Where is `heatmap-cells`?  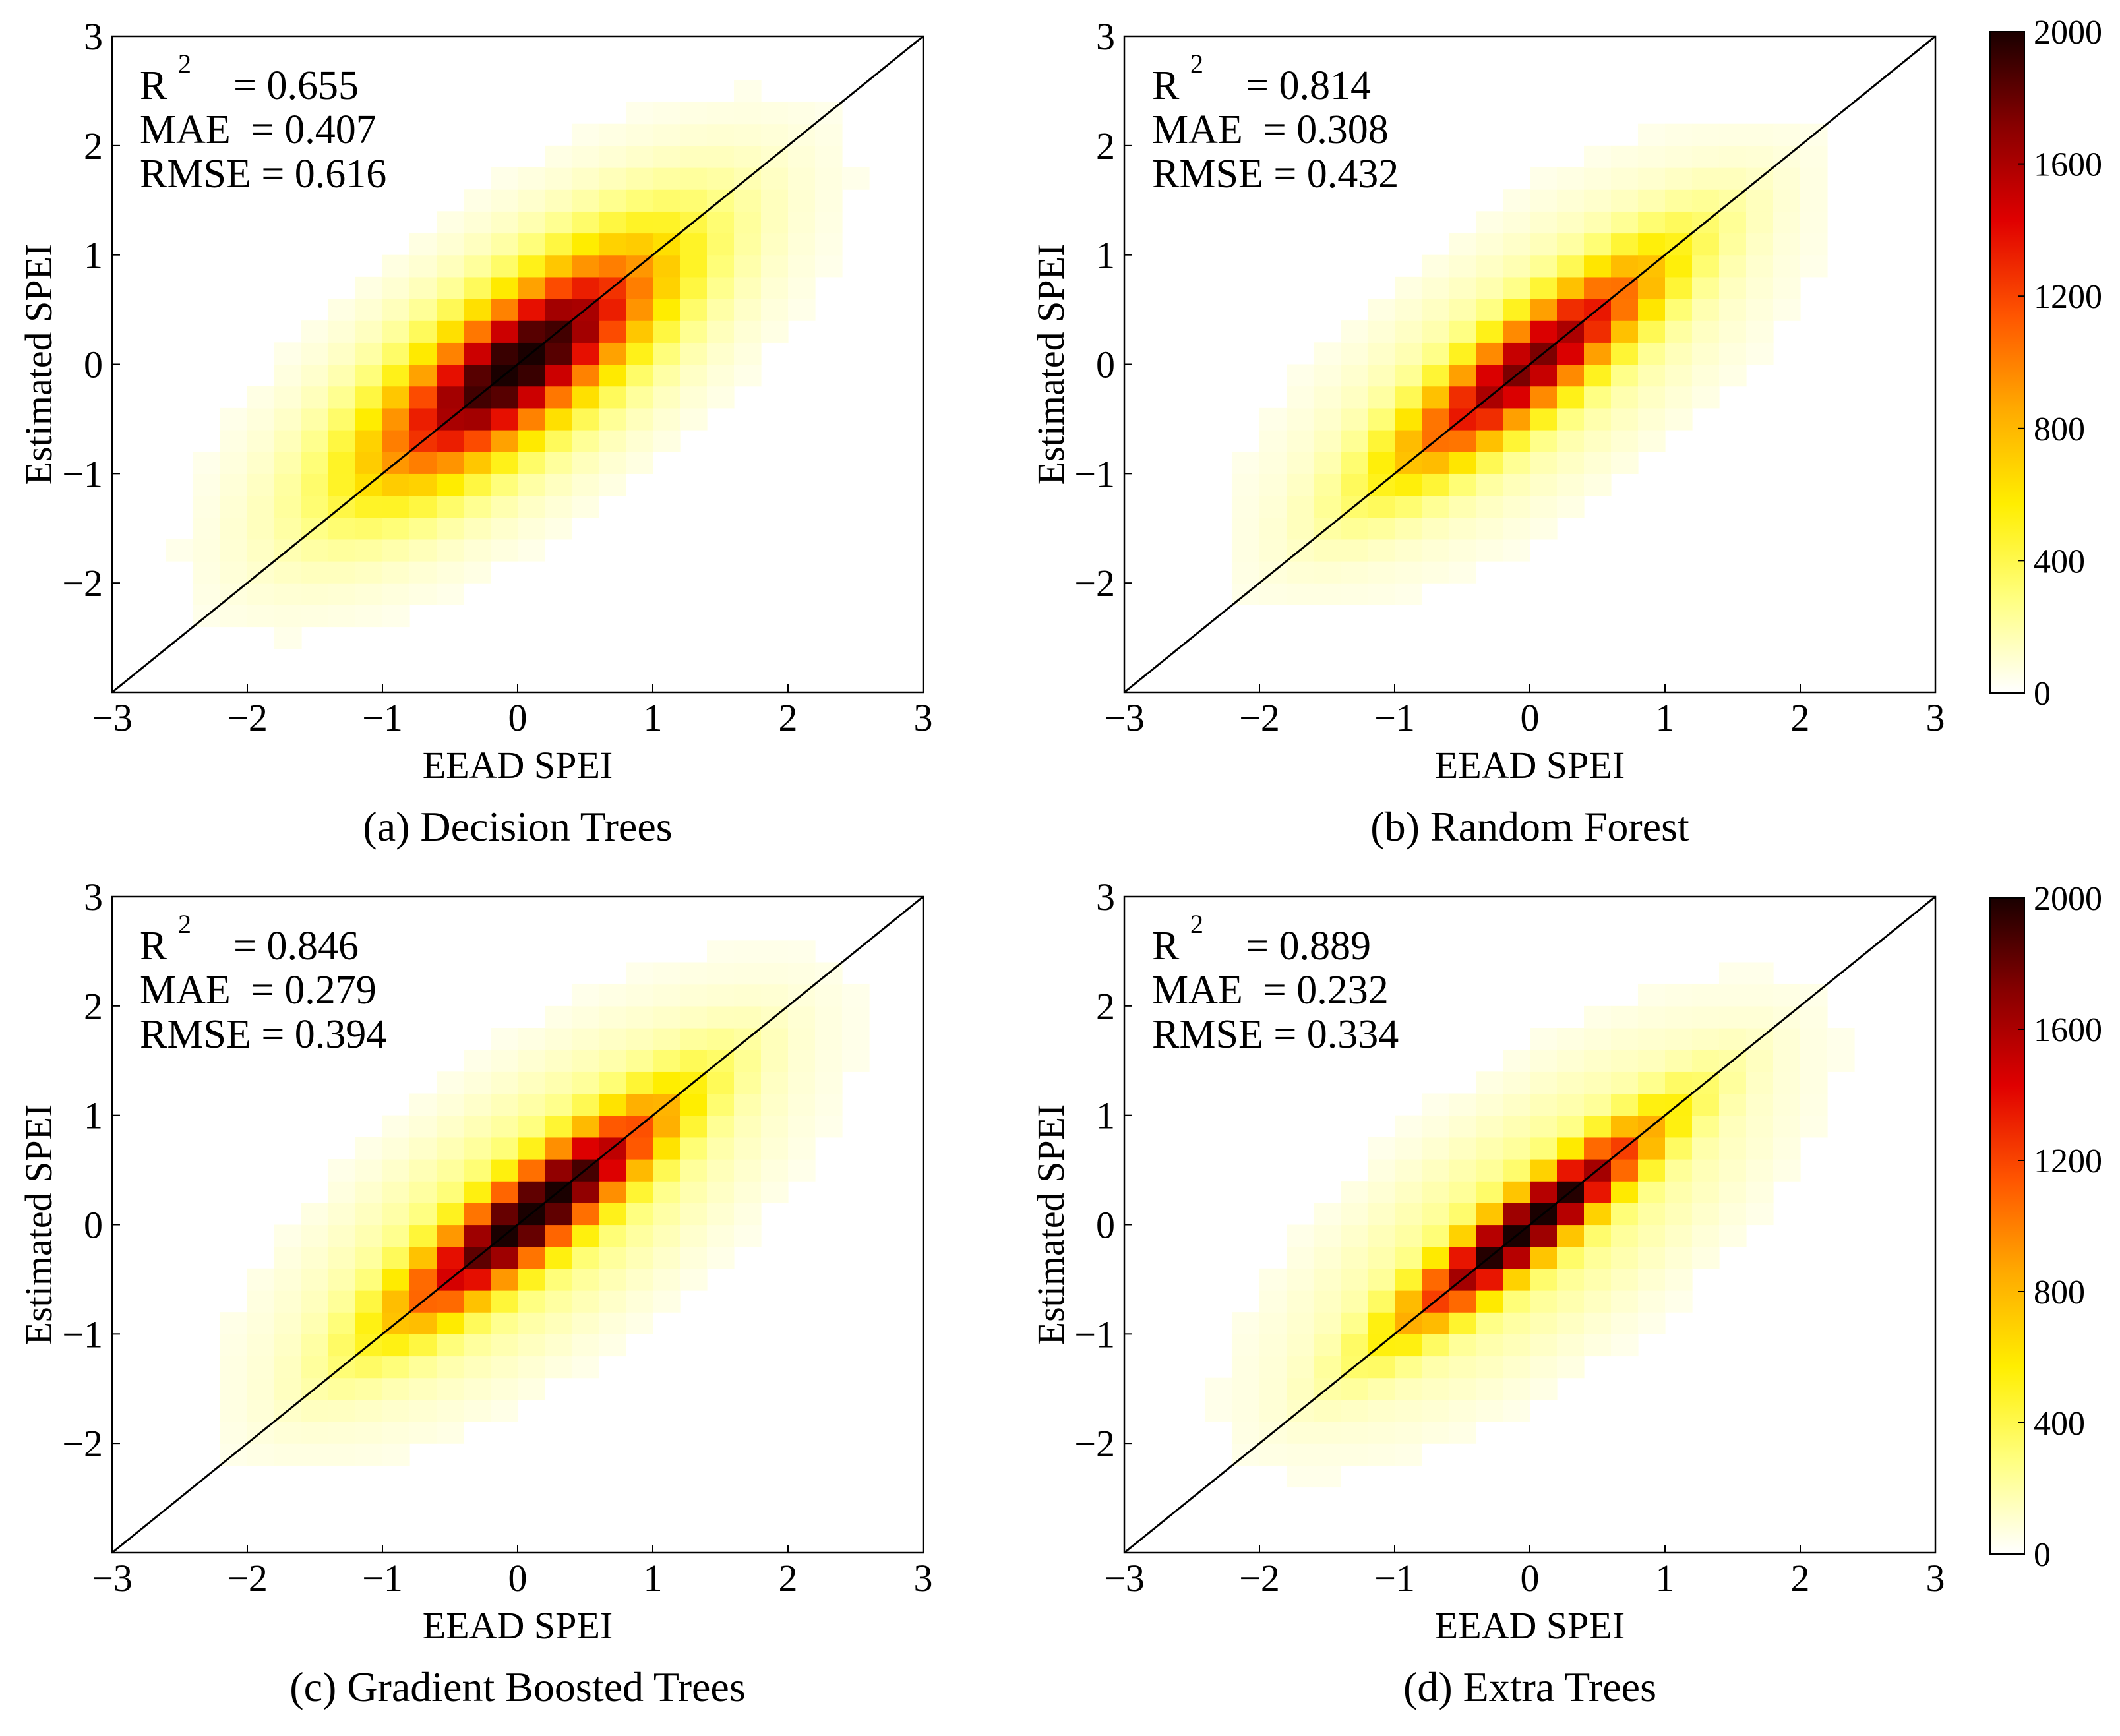 heatmap-cells is located at coordinates (1530, 1225).